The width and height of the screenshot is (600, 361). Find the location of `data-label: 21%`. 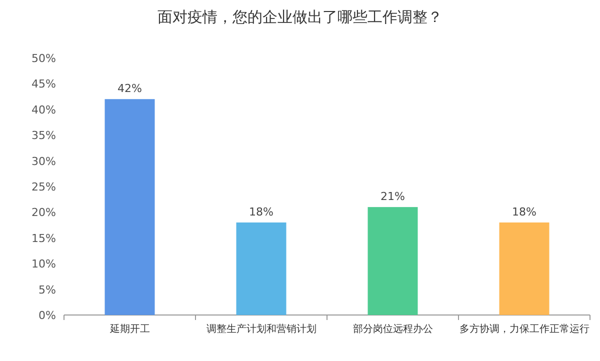

data-label: 21% is located at coordinates (392, 197).